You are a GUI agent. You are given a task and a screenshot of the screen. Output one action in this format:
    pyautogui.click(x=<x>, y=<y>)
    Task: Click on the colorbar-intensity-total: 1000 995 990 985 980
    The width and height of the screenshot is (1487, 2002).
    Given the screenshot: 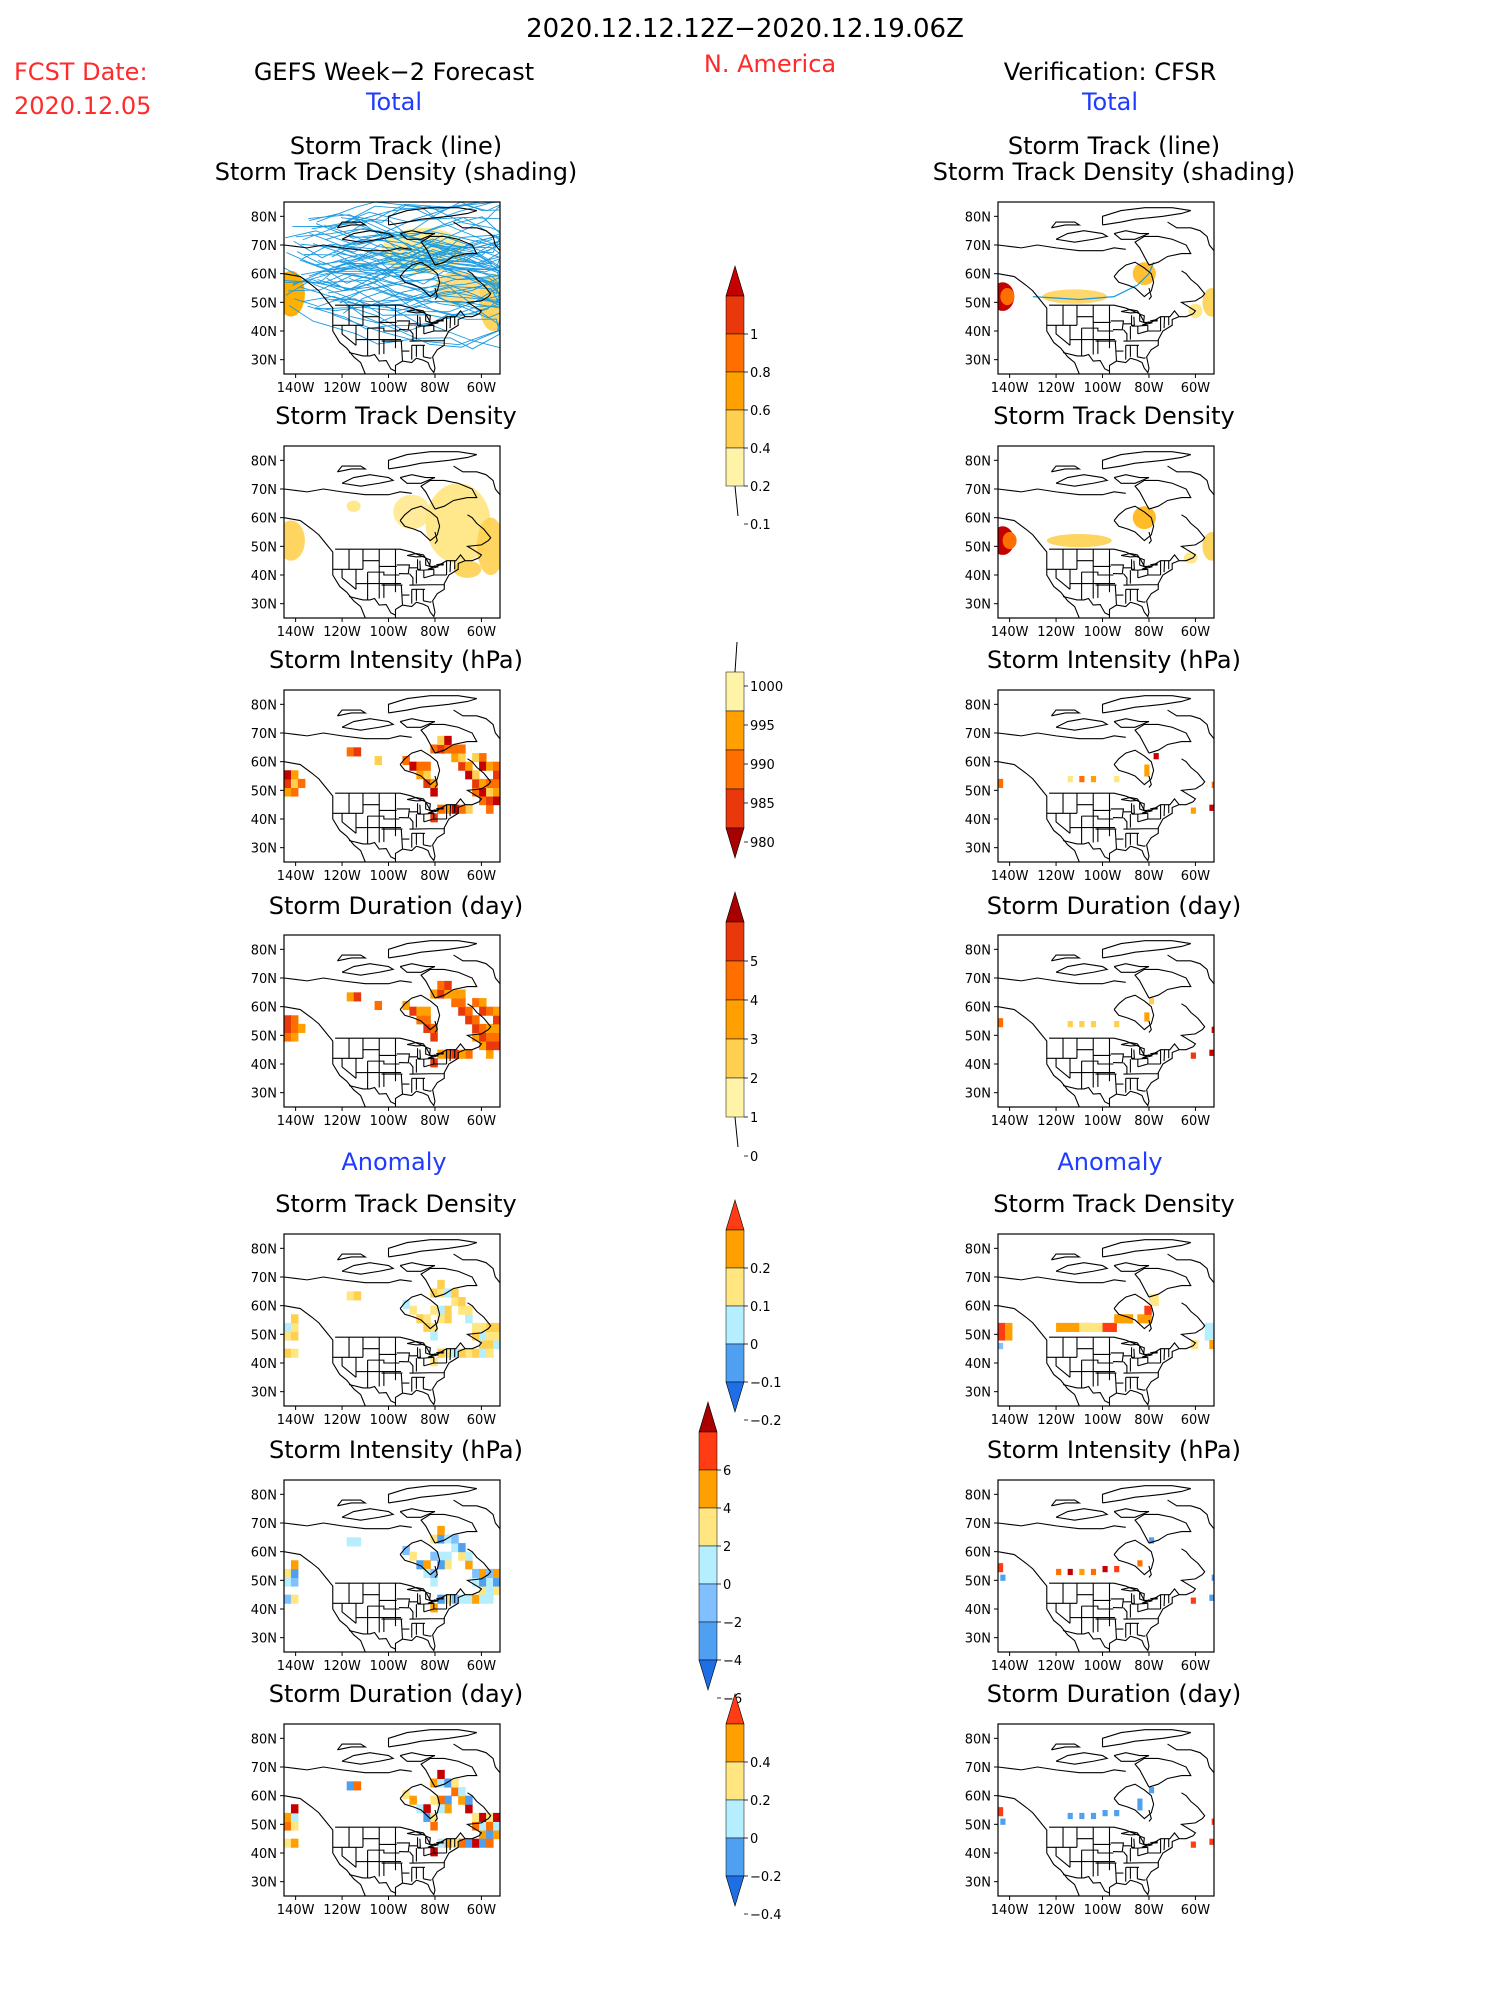 What is the action you would take?
    pyautogui.click(x=754, y=750)
    